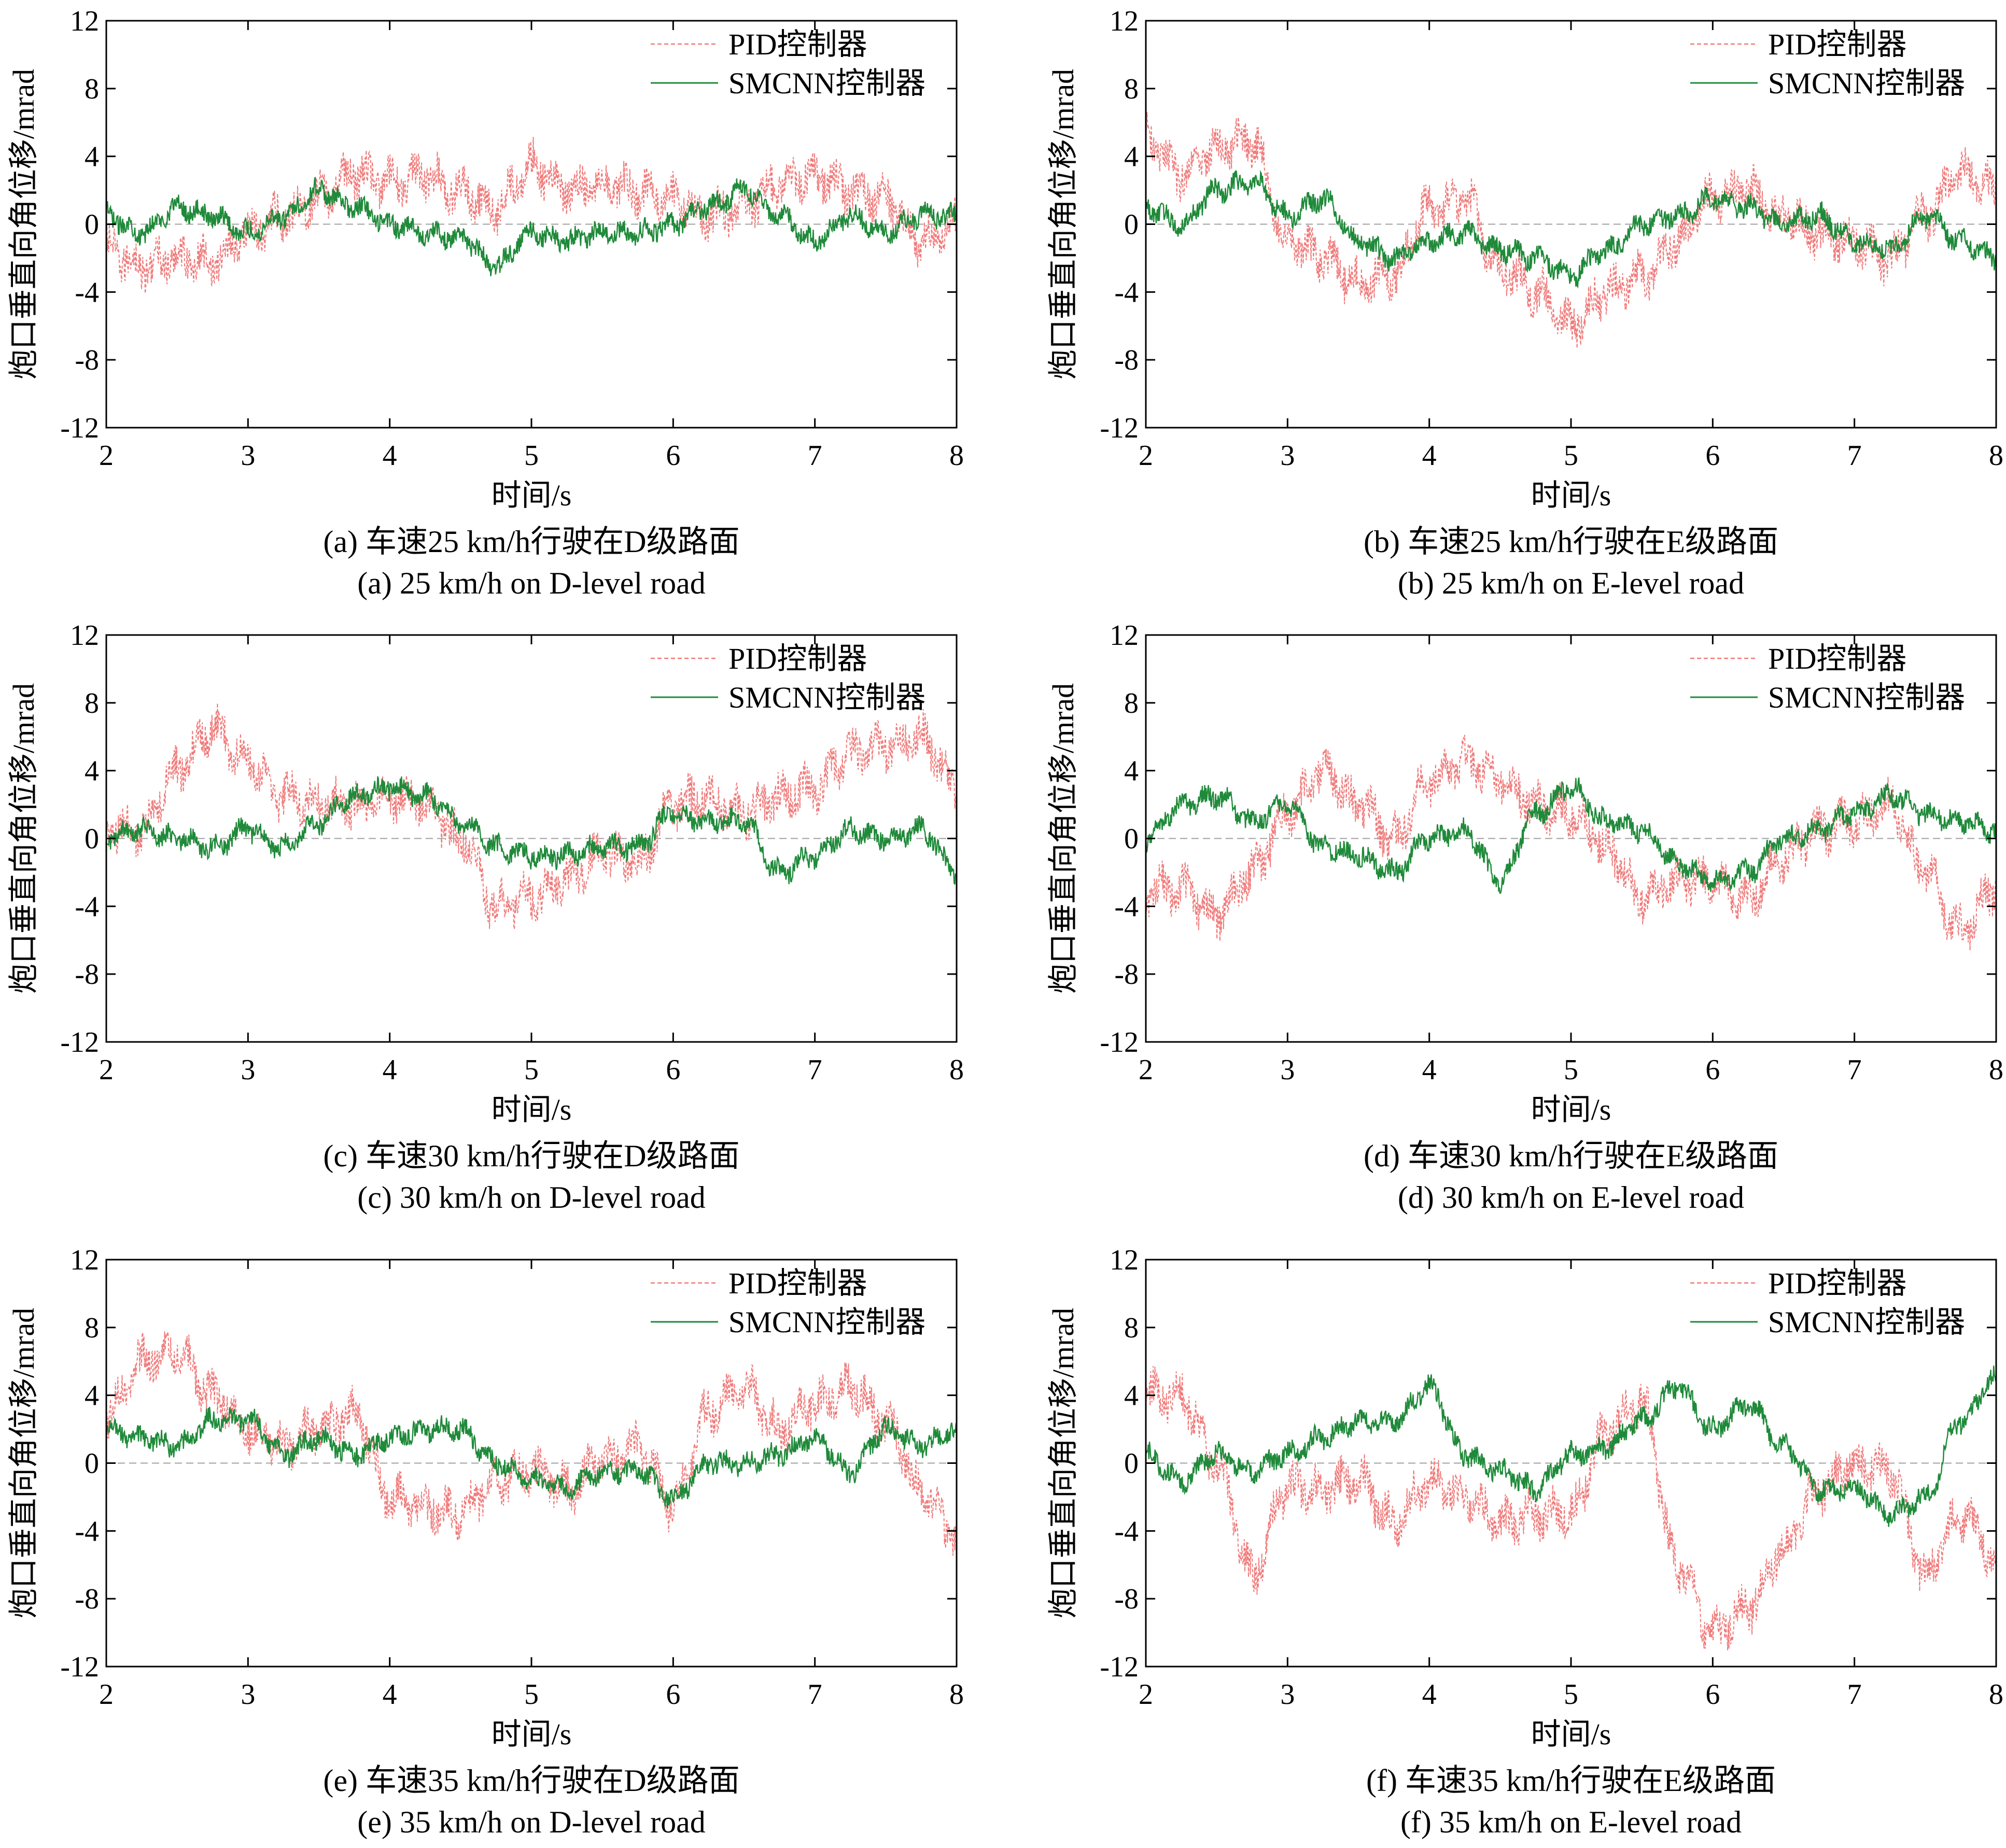 The image size is (2006, 1848). What do you see at coordinates (1571, 1197) in the screenshot?
I see `caption-english: (d) 30 km/h on E-level road` at bounding box center [1571, 1197].